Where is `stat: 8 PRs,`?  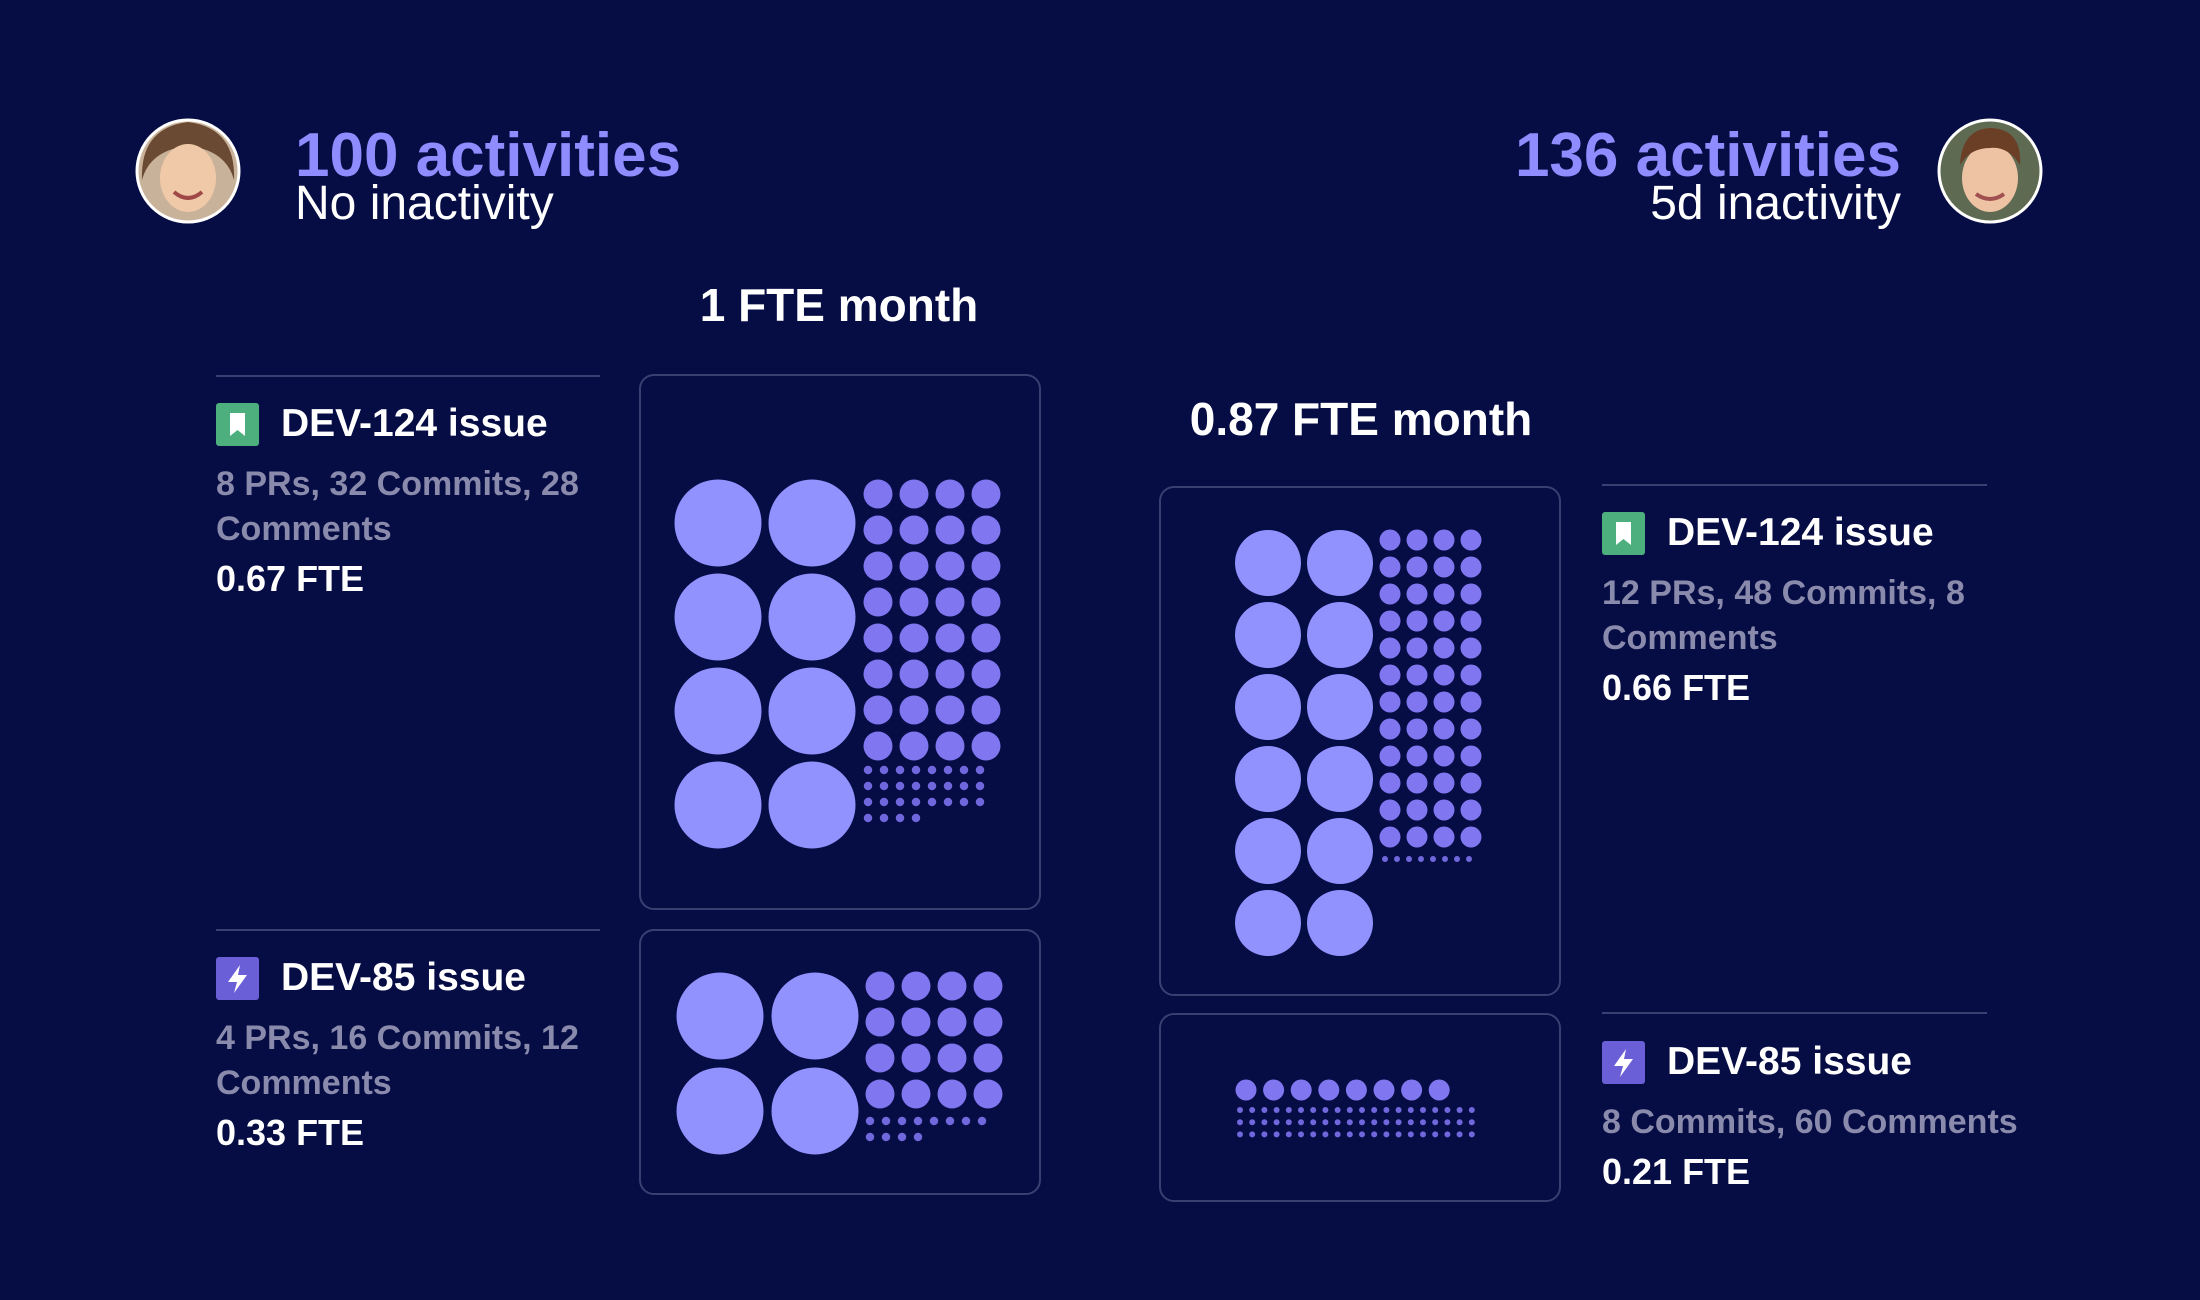
stat: 8 PRs, is located at coordinates (268, 484).